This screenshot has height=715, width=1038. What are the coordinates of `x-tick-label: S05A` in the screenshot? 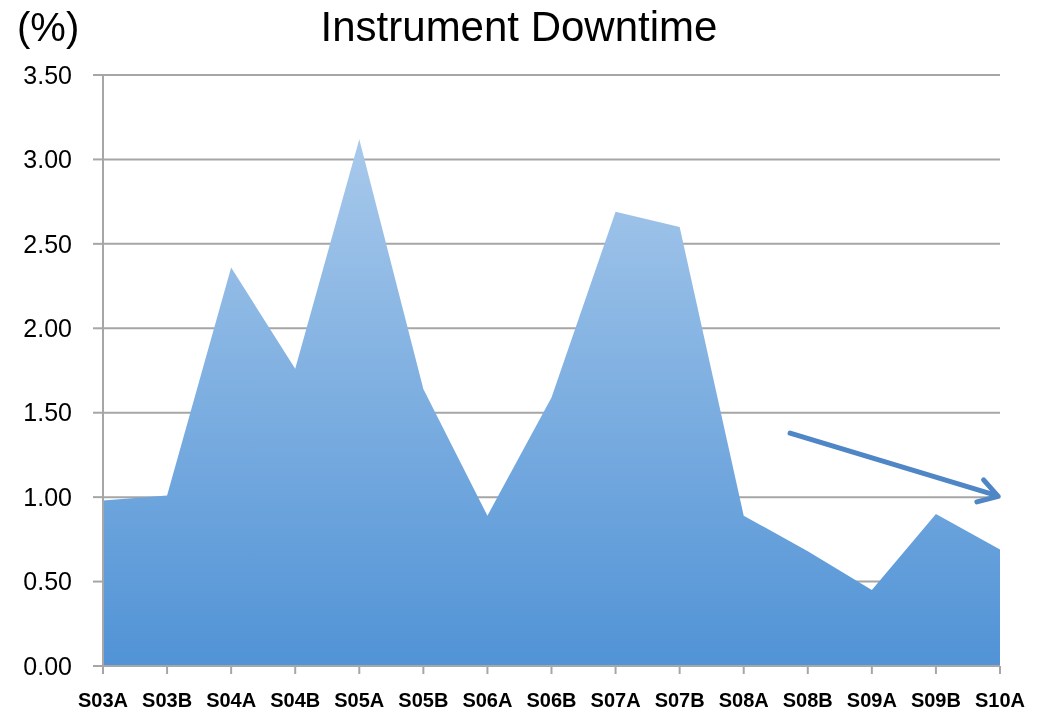 It's located at (359, 700).